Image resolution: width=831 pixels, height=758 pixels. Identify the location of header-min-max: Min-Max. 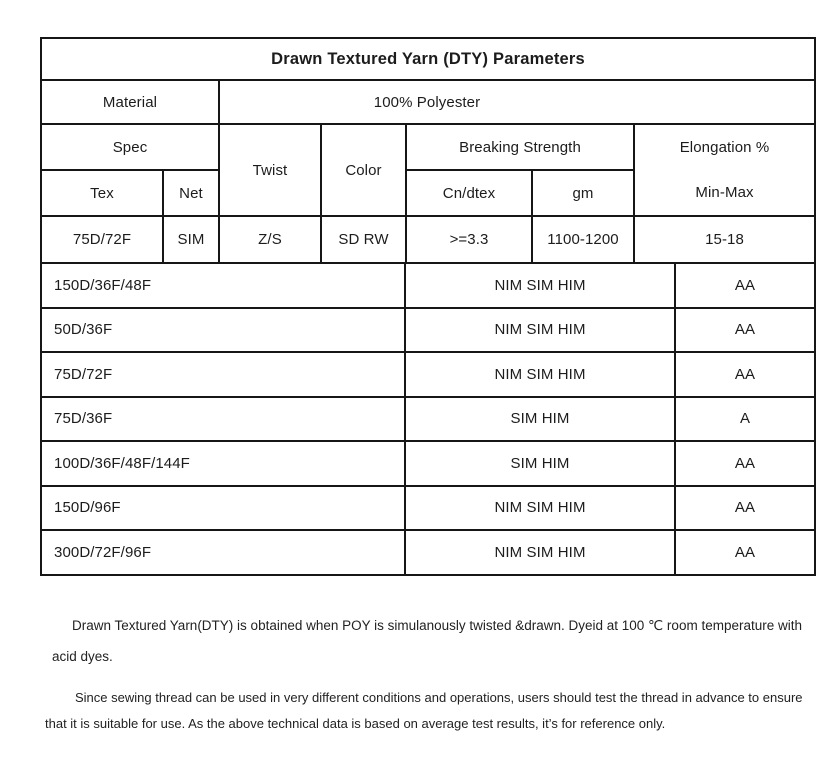
(724, 192).